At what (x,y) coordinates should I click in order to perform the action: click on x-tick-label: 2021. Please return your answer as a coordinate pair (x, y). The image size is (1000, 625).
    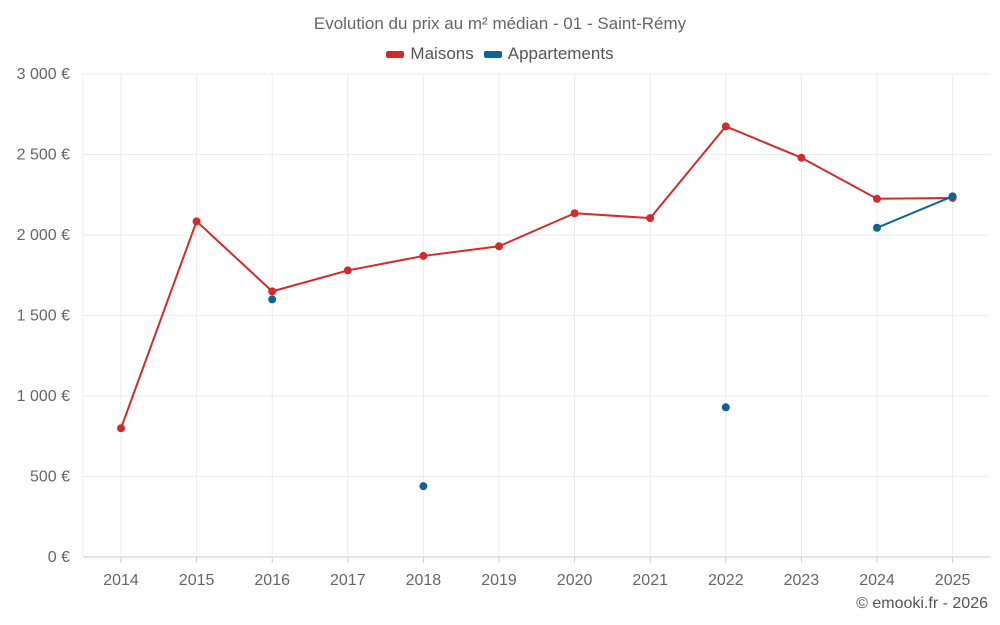
    Looking at the image, I should click on (650, 580).